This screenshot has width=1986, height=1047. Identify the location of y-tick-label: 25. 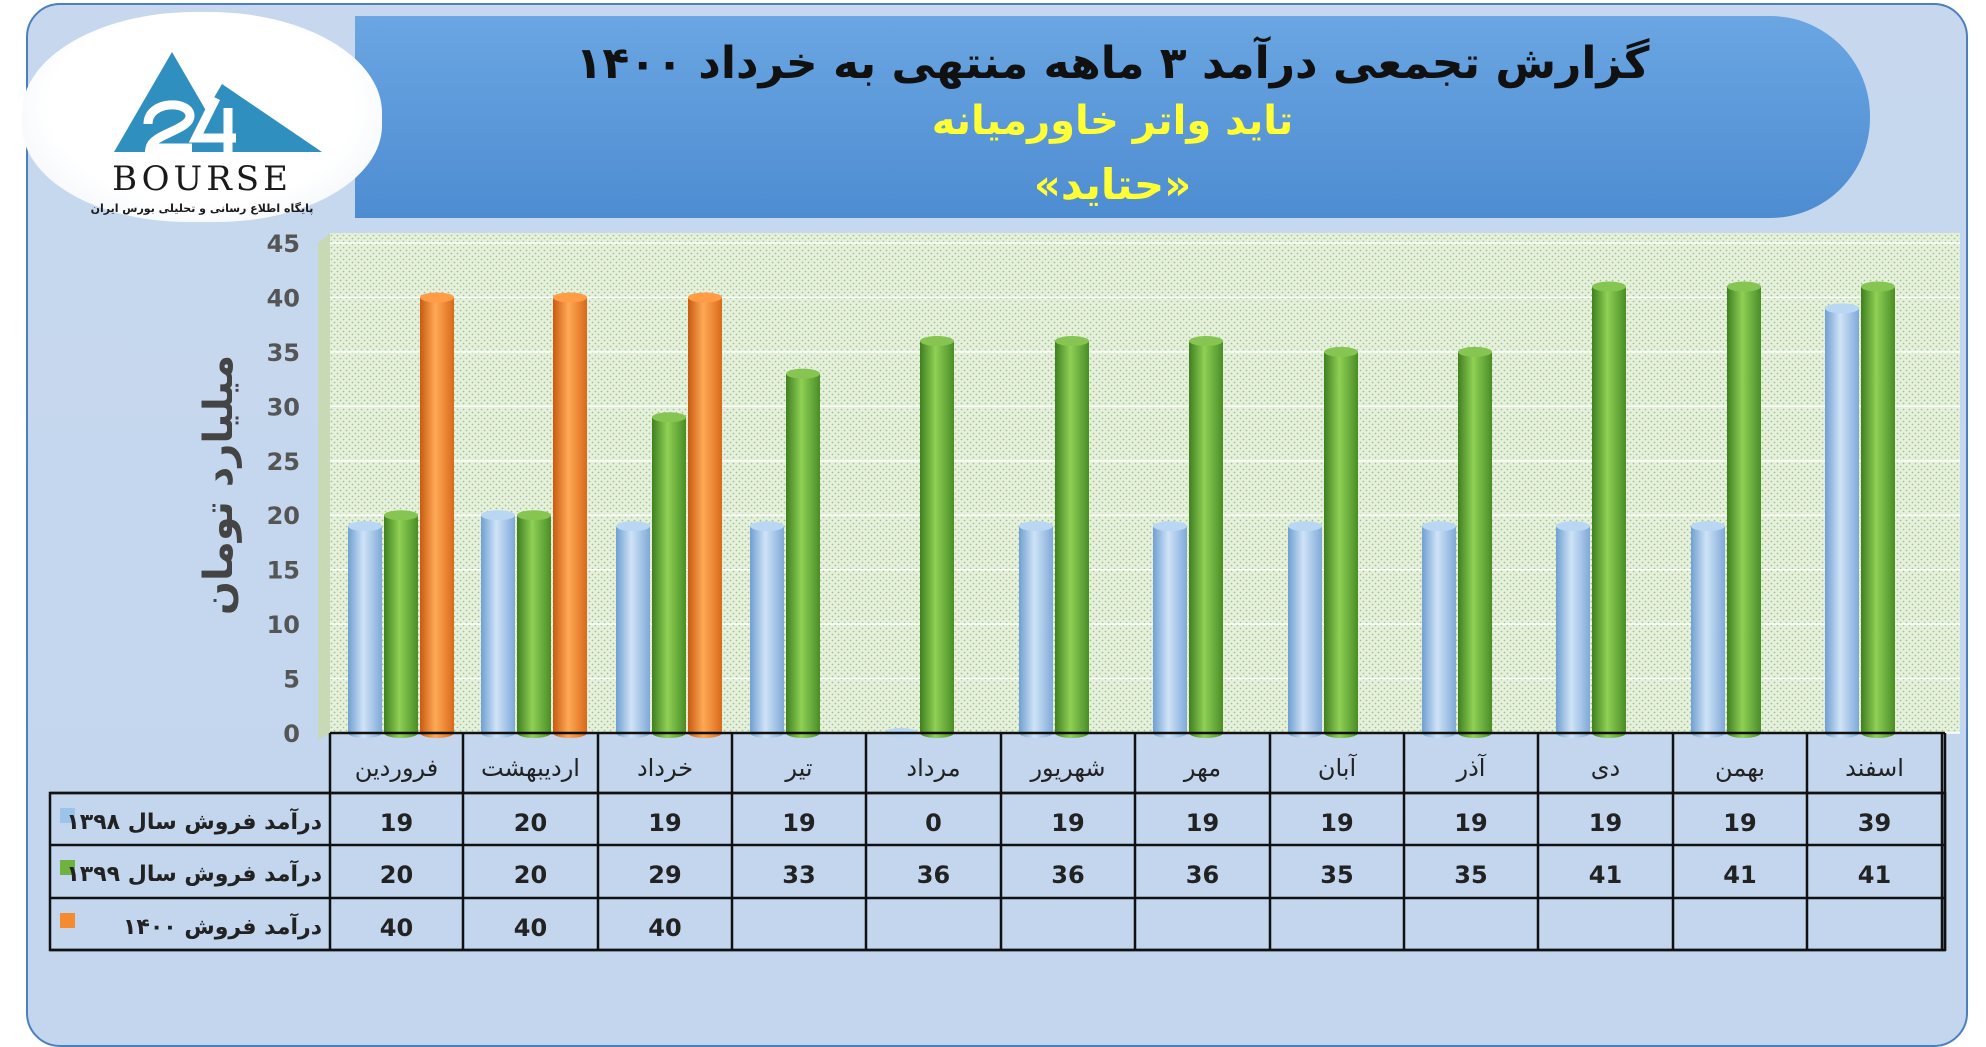
(283, 462).